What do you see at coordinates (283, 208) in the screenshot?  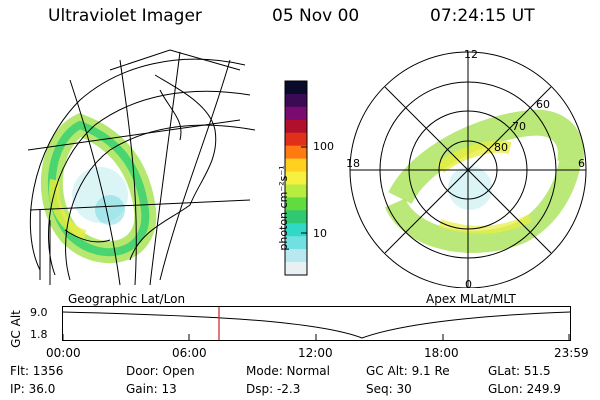 I see `colorbar-unit-label: photon cm⁻²s⁻¹` at bounding box center [283, 208].